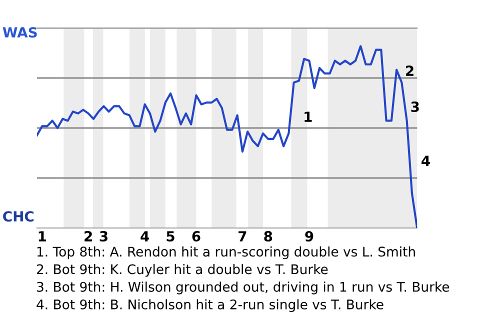 Image resolution: width=480 pixels, height=320 pixels. What do you see at coordinates (19, 32) in the screenshot?
I see `text: WAS` at bounding box center [19, 32].